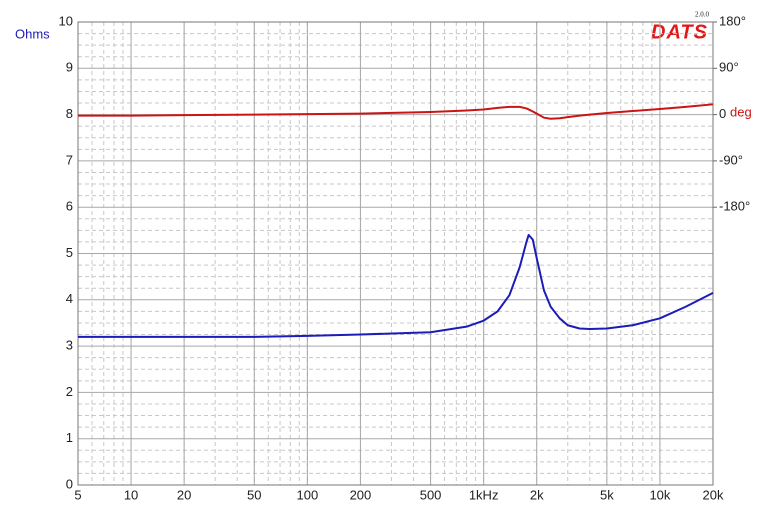 The width and height of the screenshot is (764, 515). Describe the element at coordinates (69, 345) in the screenshot. I see `y-tick-label: 3` at that location.